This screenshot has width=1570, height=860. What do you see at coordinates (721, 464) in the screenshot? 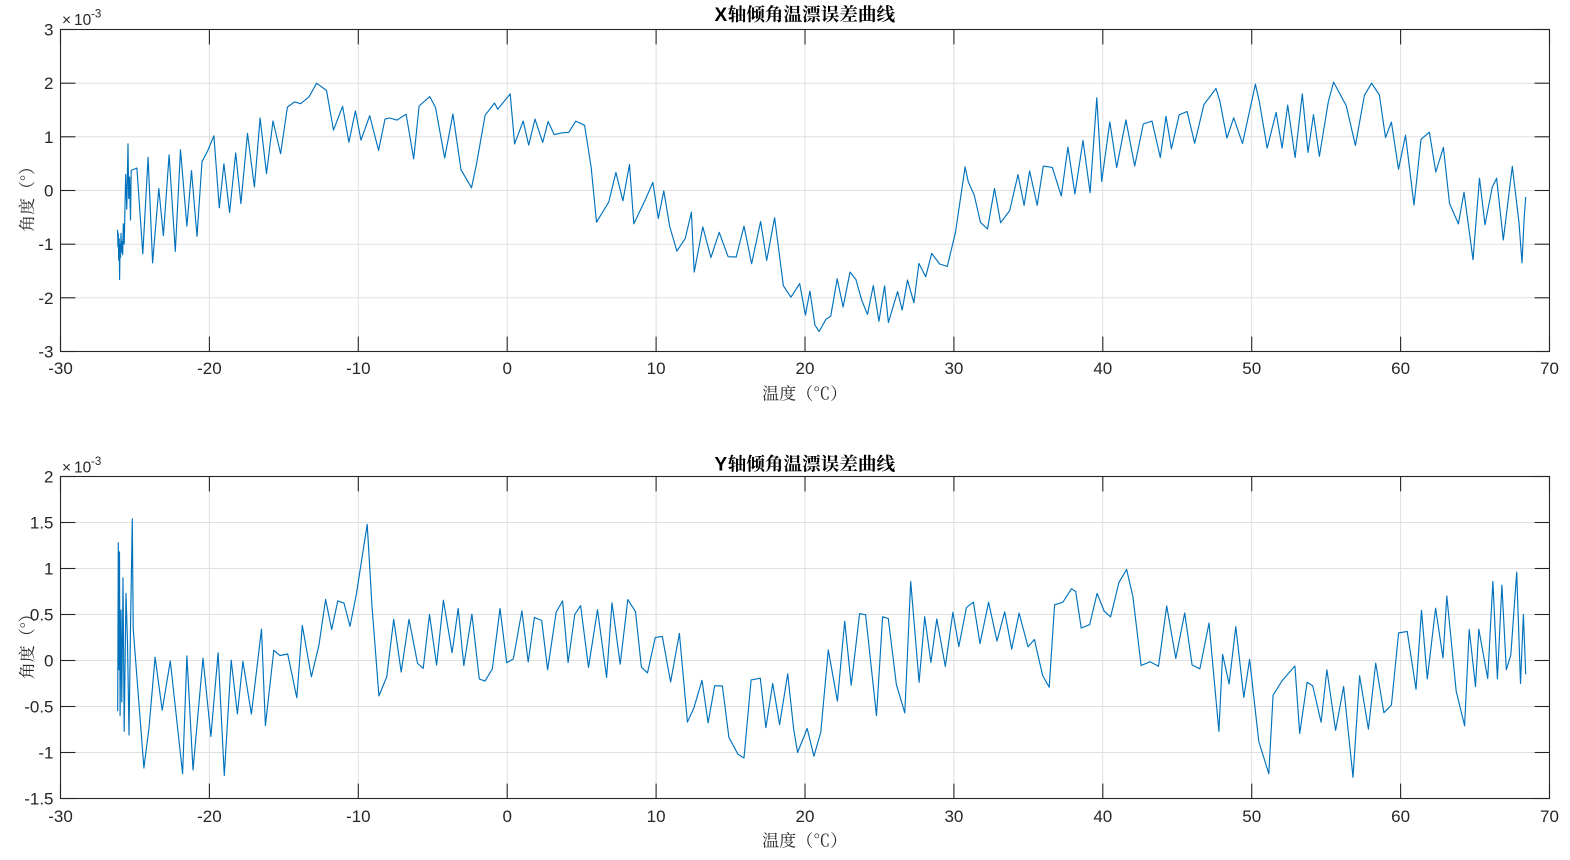
I see `svg-text: Y` at bounding box center [721, 464].